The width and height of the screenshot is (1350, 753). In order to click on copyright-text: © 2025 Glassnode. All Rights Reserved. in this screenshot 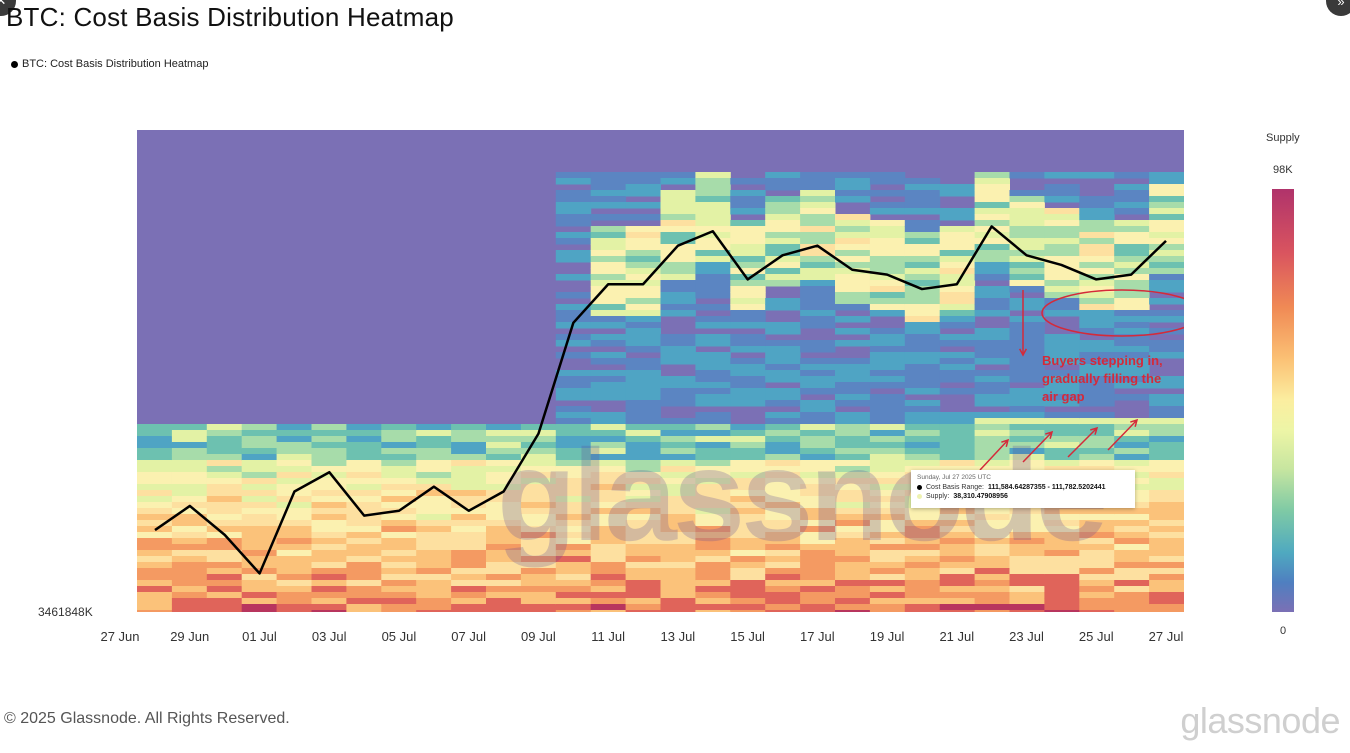, I will do `click(147, 718)`.